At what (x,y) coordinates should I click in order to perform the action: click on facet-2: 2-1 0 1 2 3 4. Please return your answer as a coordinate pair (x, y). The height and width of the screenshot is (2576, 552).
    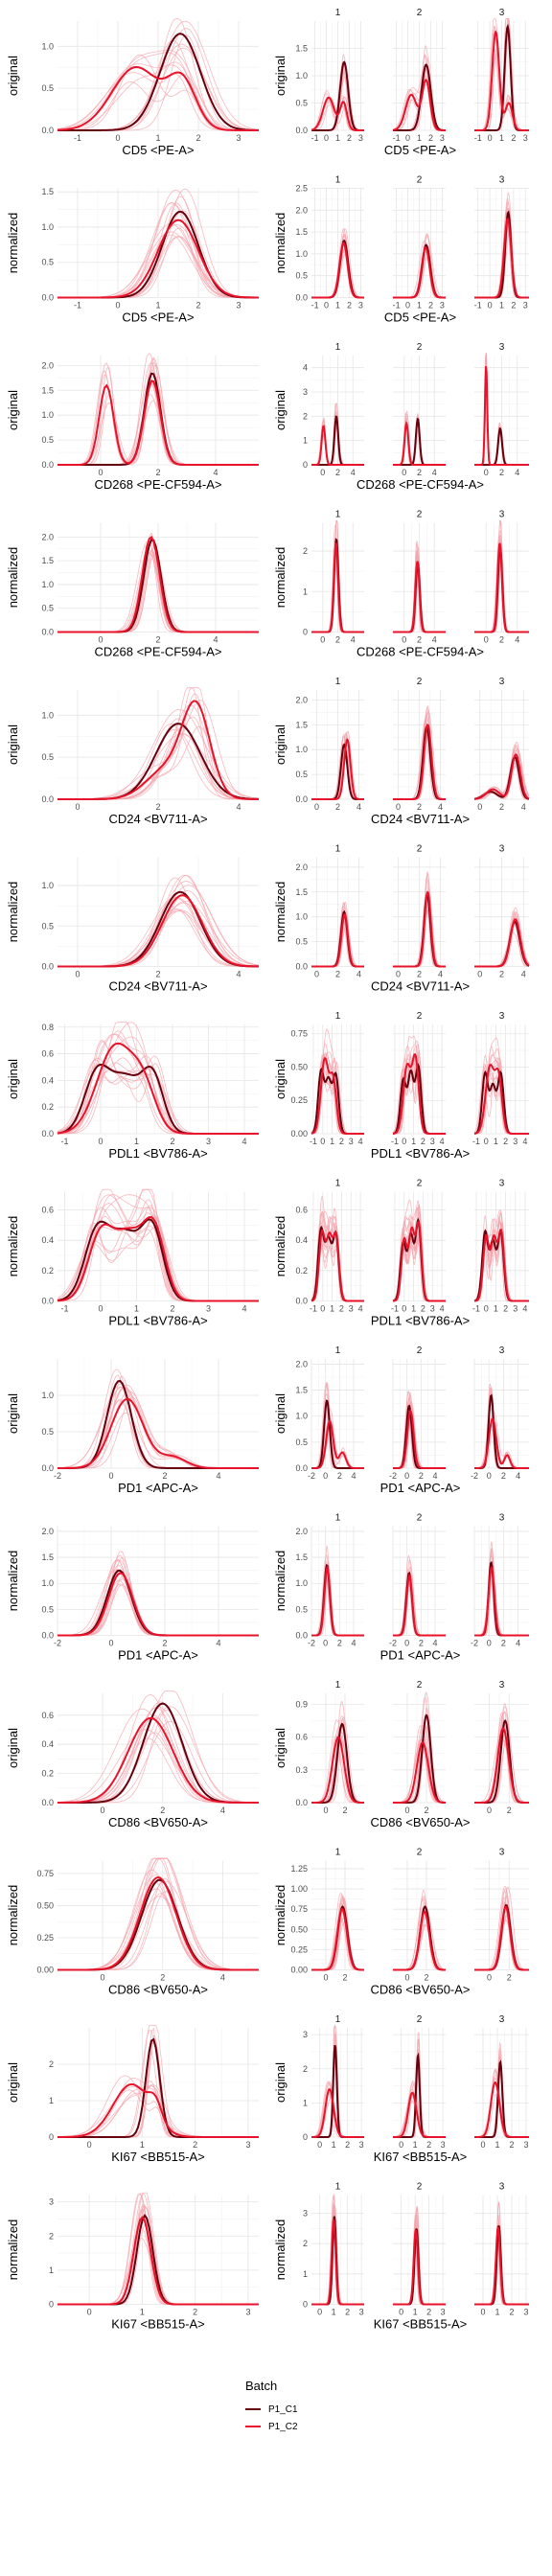
    Looking at the image, I should click on (418, 1078).